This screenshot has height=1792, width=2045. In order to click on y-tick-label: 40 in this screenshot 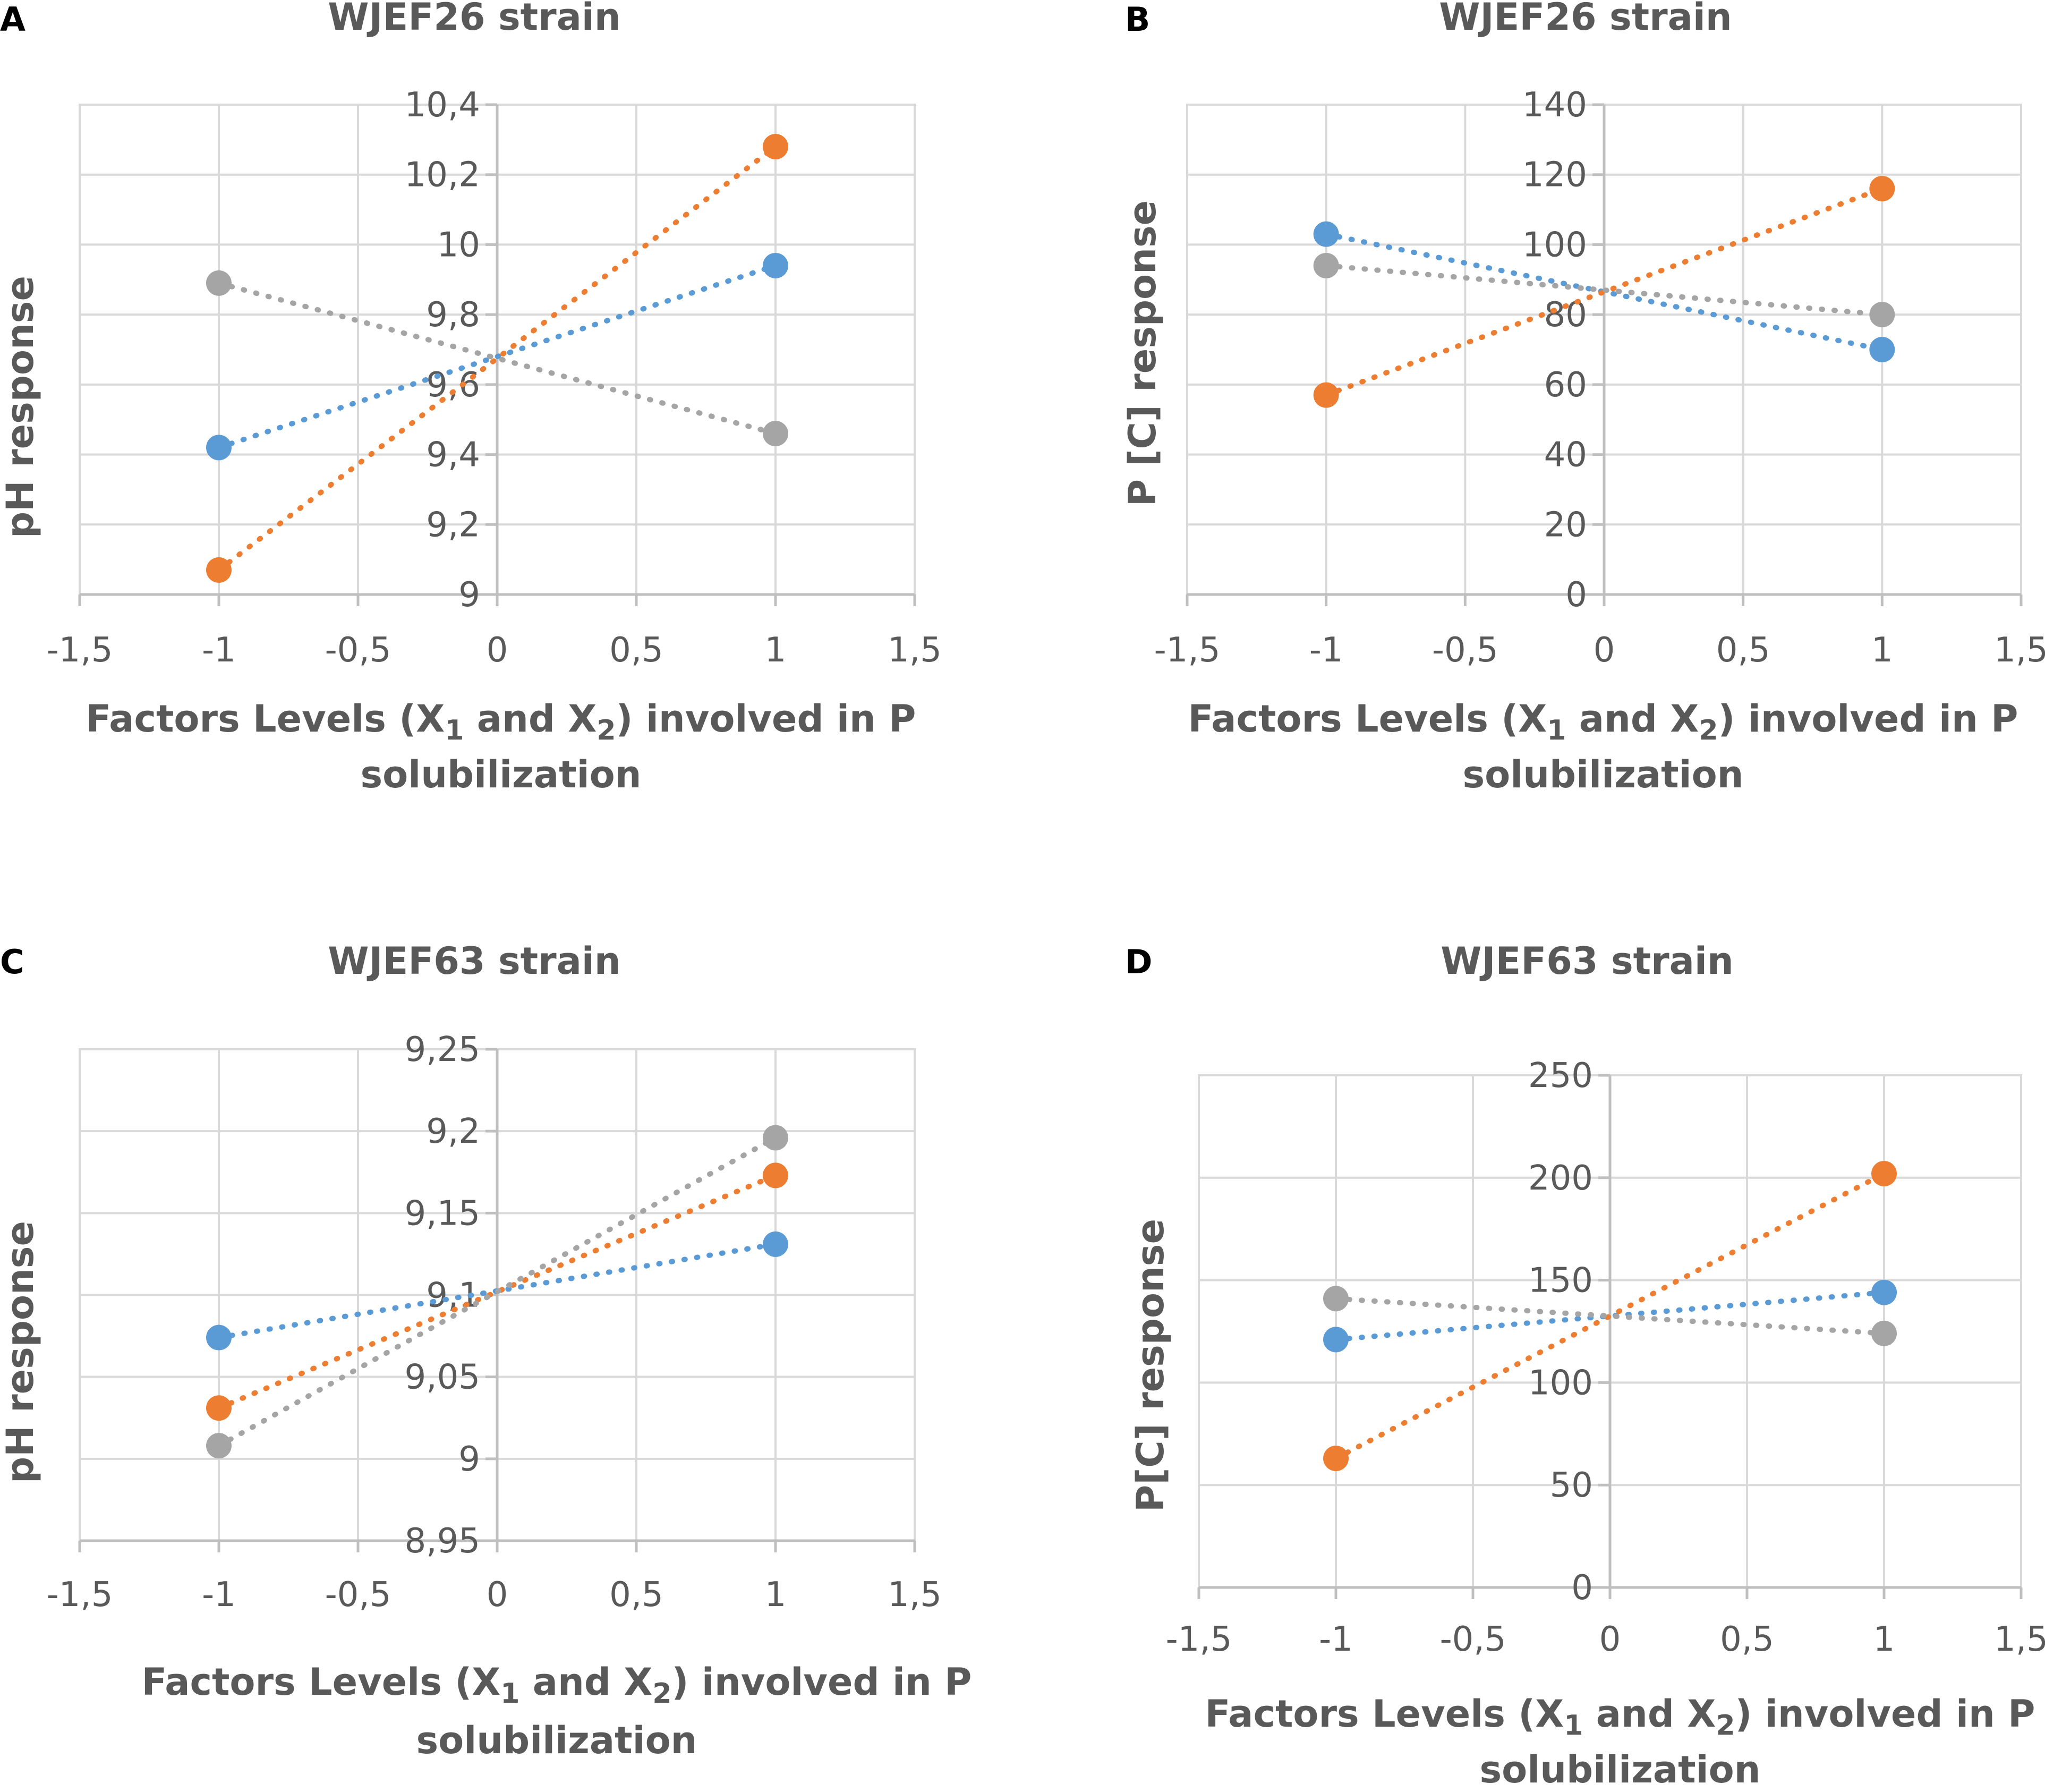, I will do `click(1565, 455)`.